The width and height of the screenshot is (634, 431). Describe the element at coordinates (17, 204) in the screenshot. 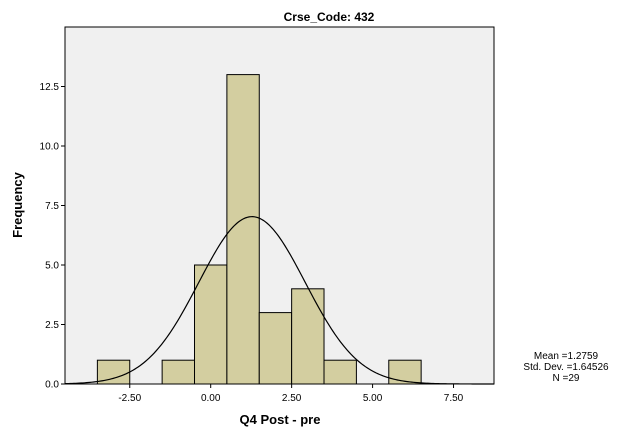

I see `y-axis-title: Frequency` at that location.